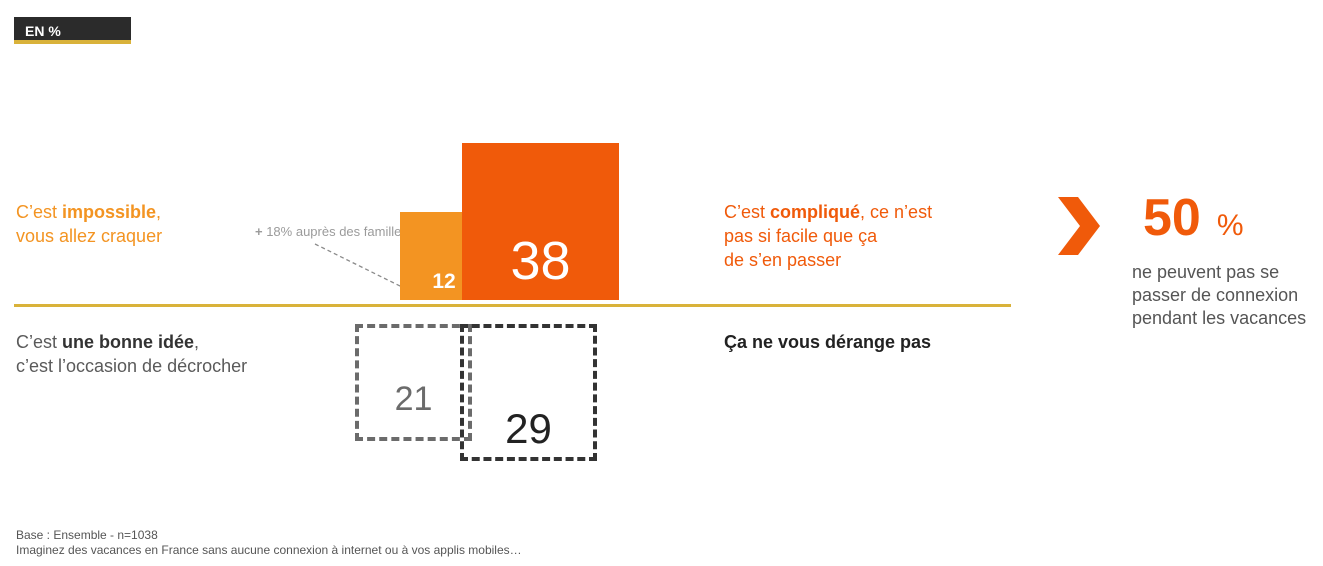 This screenshot has height=566, width=1323. Describe the element at coordinates (1230, 225) in the screenshot. I see `summary-unit: %` at that location.